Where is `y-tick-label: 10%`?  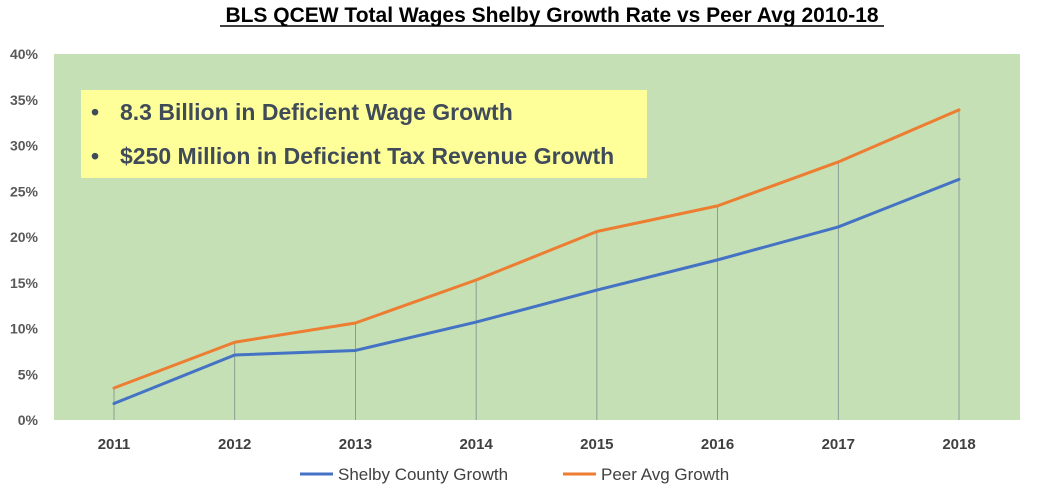
y-tick-label: 10% is located at coordinates (24, 329).